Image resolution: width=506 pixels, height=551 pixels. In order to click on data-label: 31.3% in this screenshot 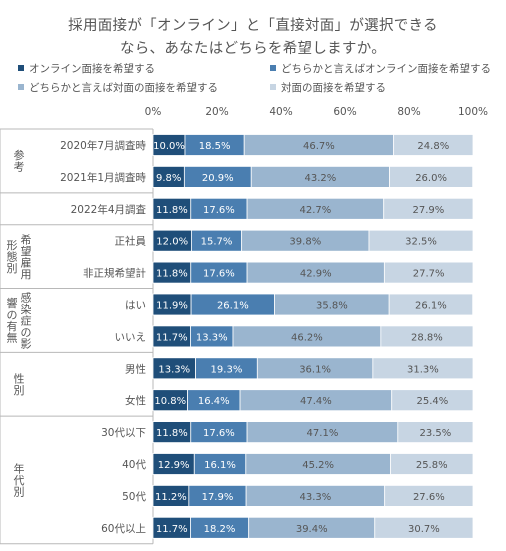, I will do `click(423, 369)`.